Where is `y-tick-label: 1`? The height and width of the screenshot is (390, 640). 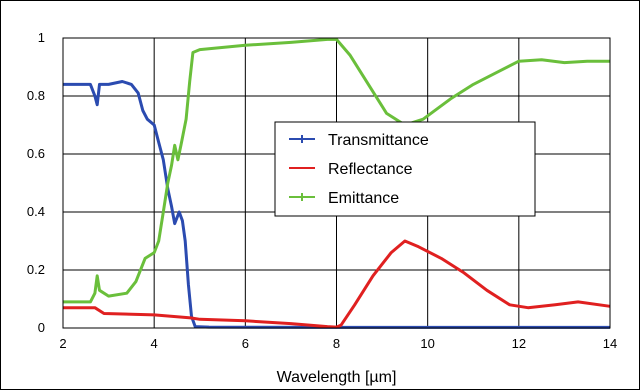
y-tick-label: 1 is located at coordinates (41, 37).